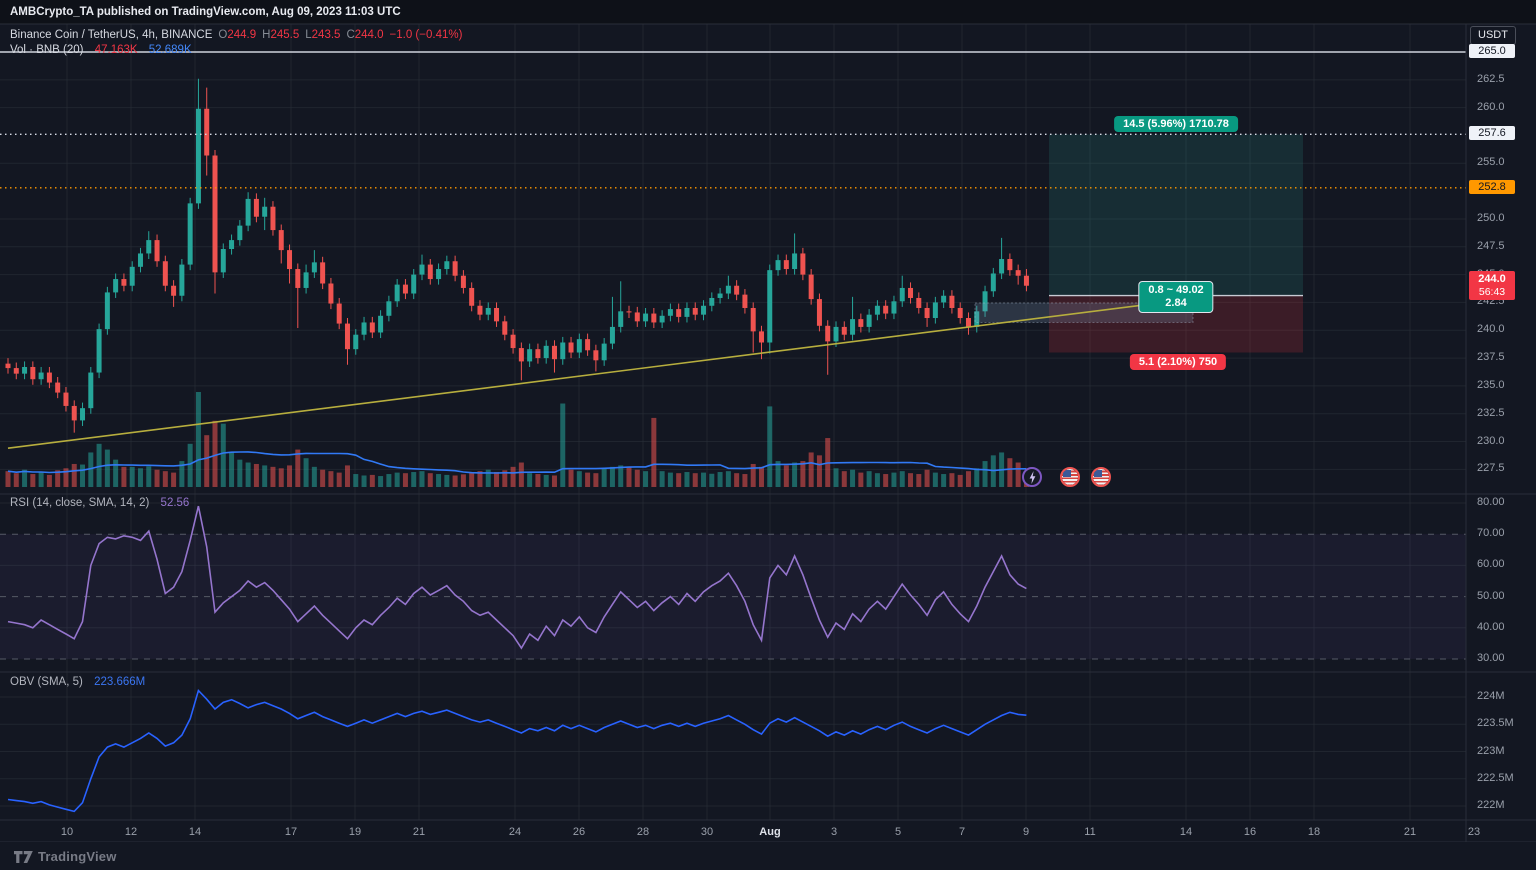  What do you see at coordinates (80, 503) in the screenshot?
I see `rsi-label: RSI (14, close, SMA, 14, 2)` at bounding box center [80, 503].